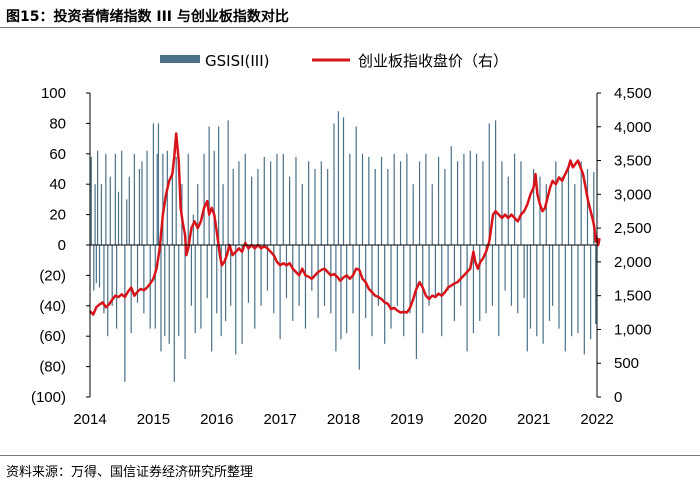  What do you see at coordinates (57, 154) in the screenshot?
I see `left-tick-label: 60` at bounding box center [57, 154].